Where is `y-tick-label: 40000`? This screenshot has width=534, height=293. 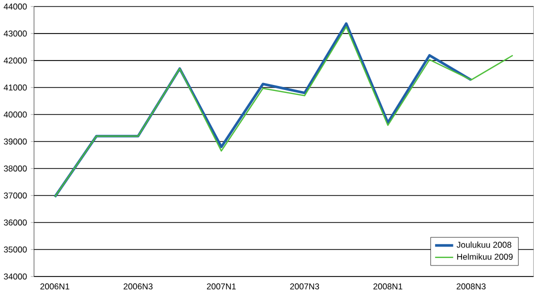 y-tick-label: 40000 is located at coordinates (15, 115).